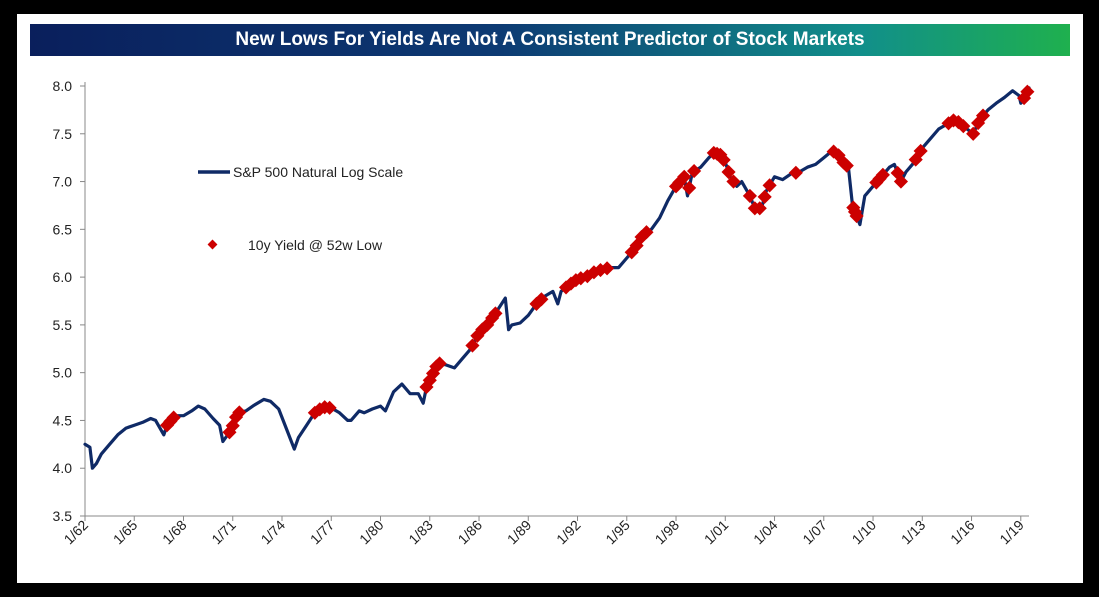  What do you see at coordinates (63, 86) in the screenshot?
I see `y-tick-label: 8.0` at bounding box center [63, 86].